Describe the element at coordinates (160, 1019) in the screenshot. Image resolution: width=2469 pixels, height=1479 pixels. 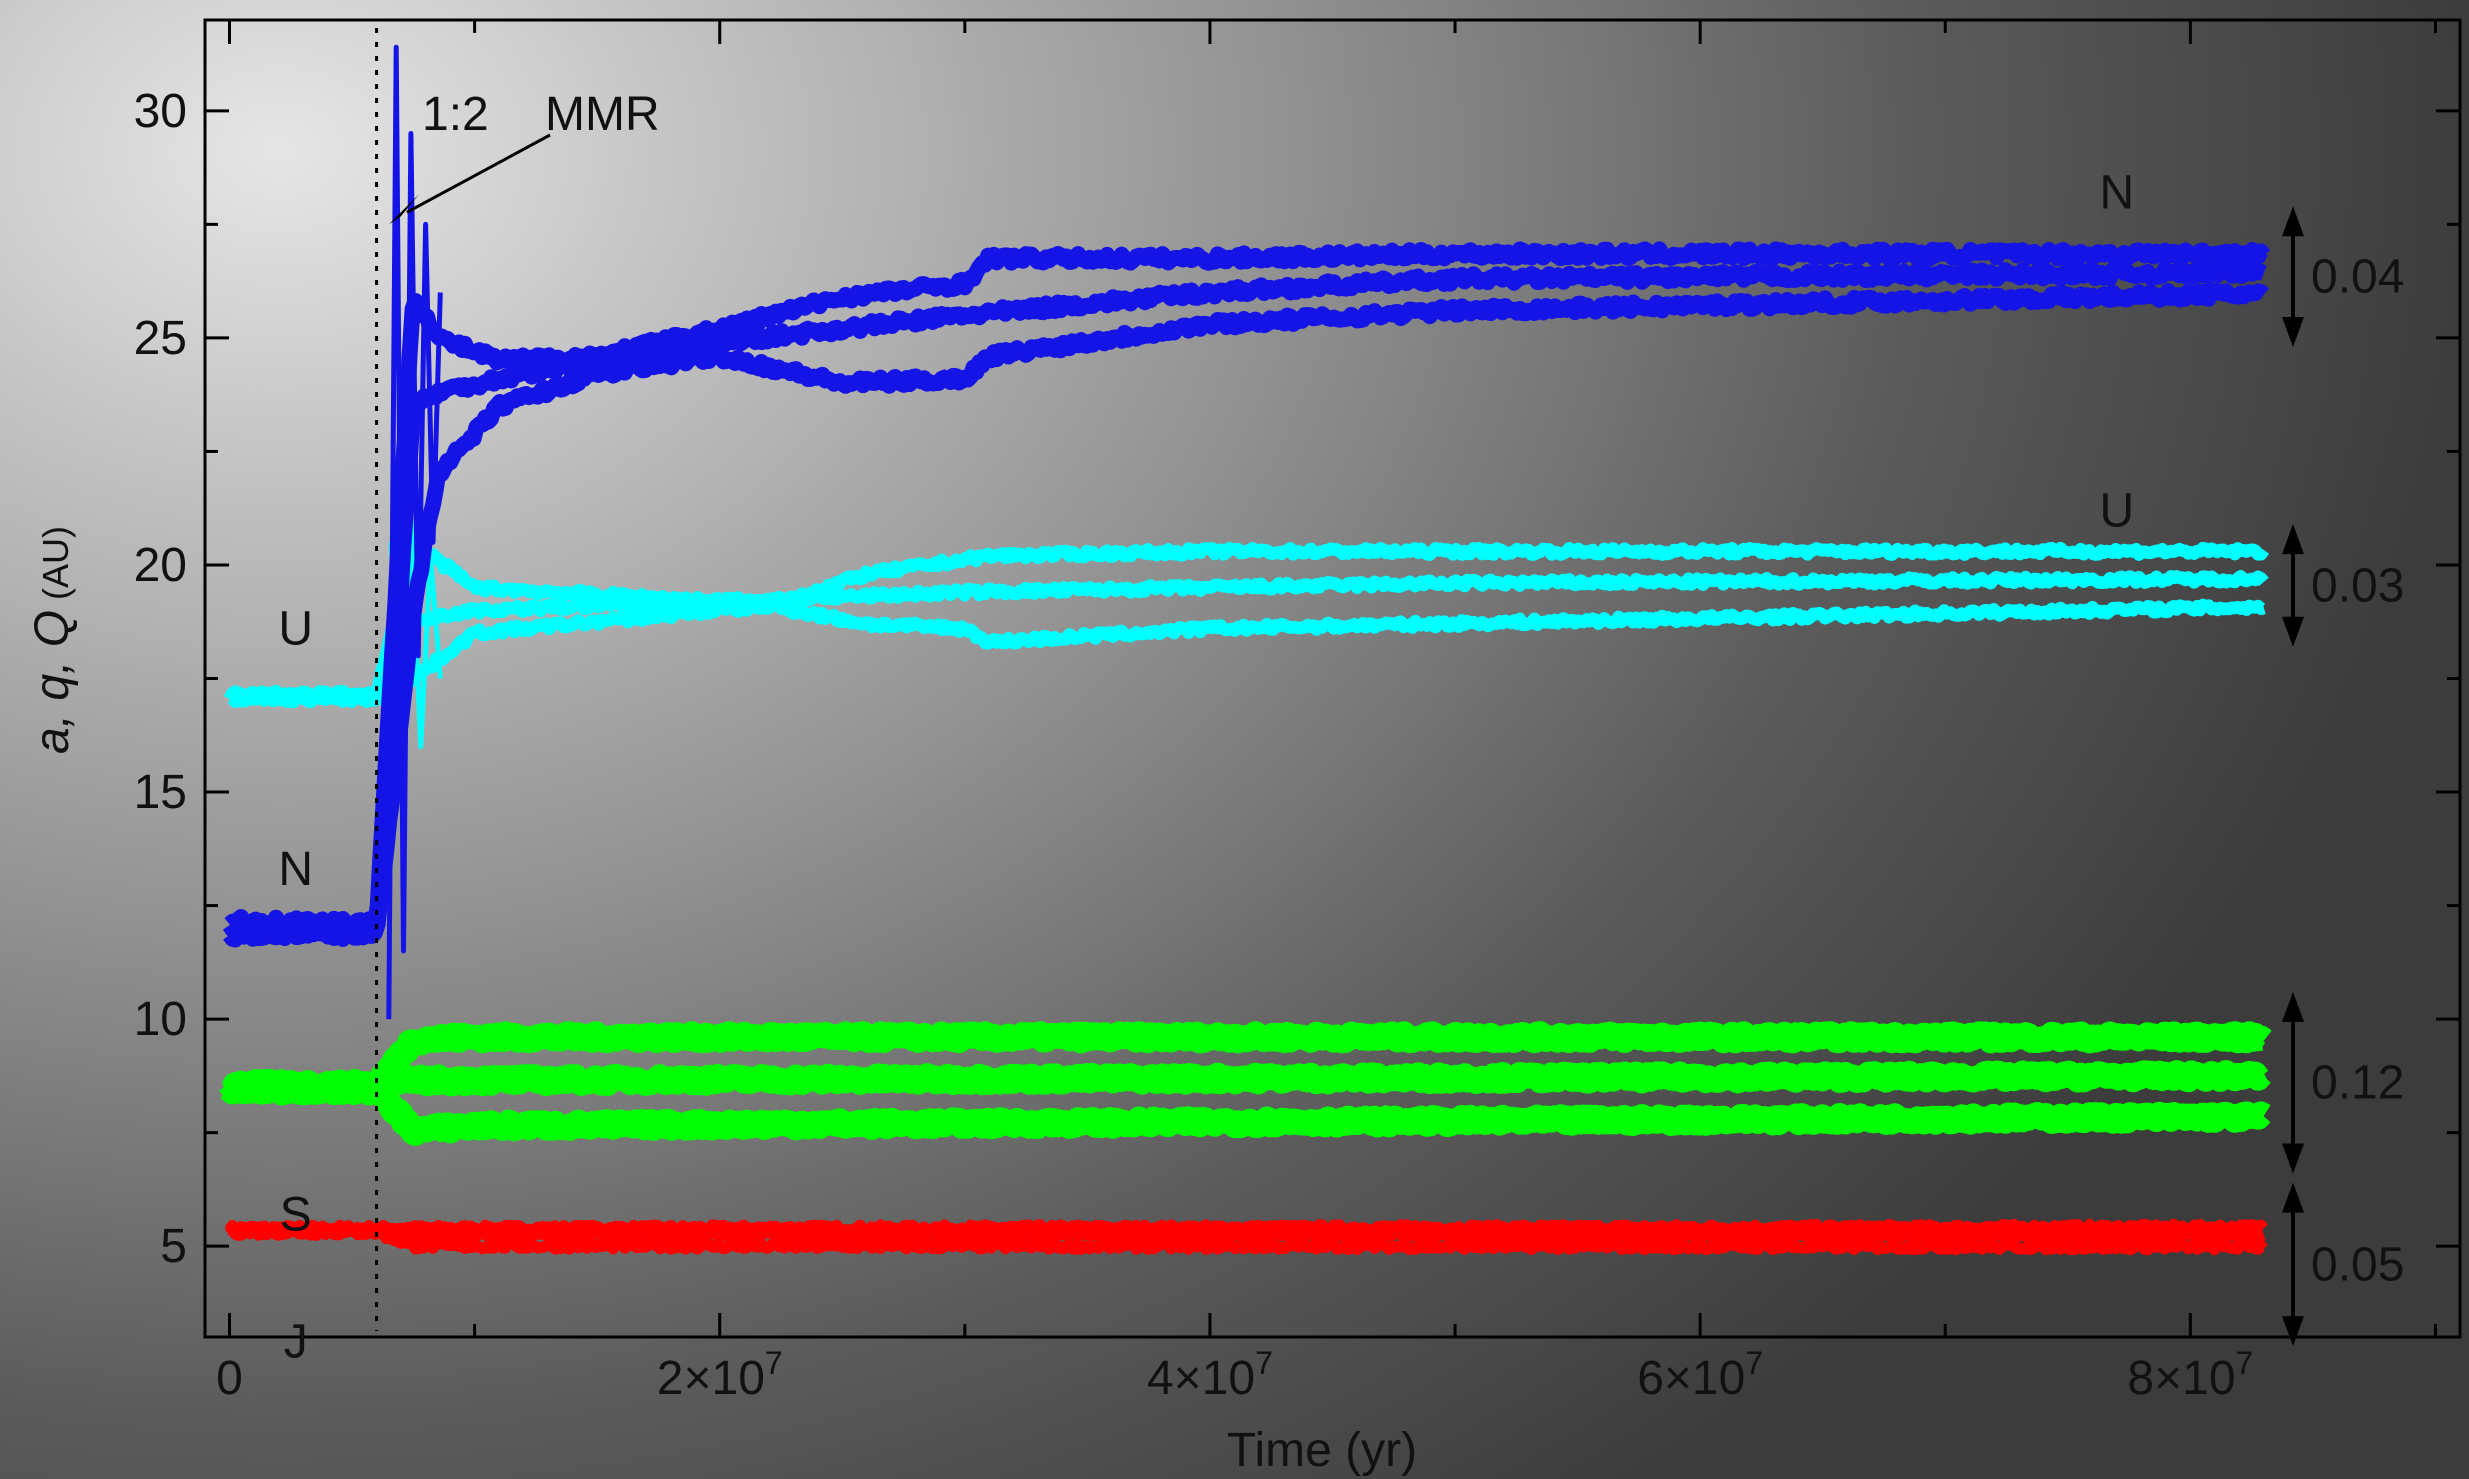
I see `y-tick-label: 10` at that location.